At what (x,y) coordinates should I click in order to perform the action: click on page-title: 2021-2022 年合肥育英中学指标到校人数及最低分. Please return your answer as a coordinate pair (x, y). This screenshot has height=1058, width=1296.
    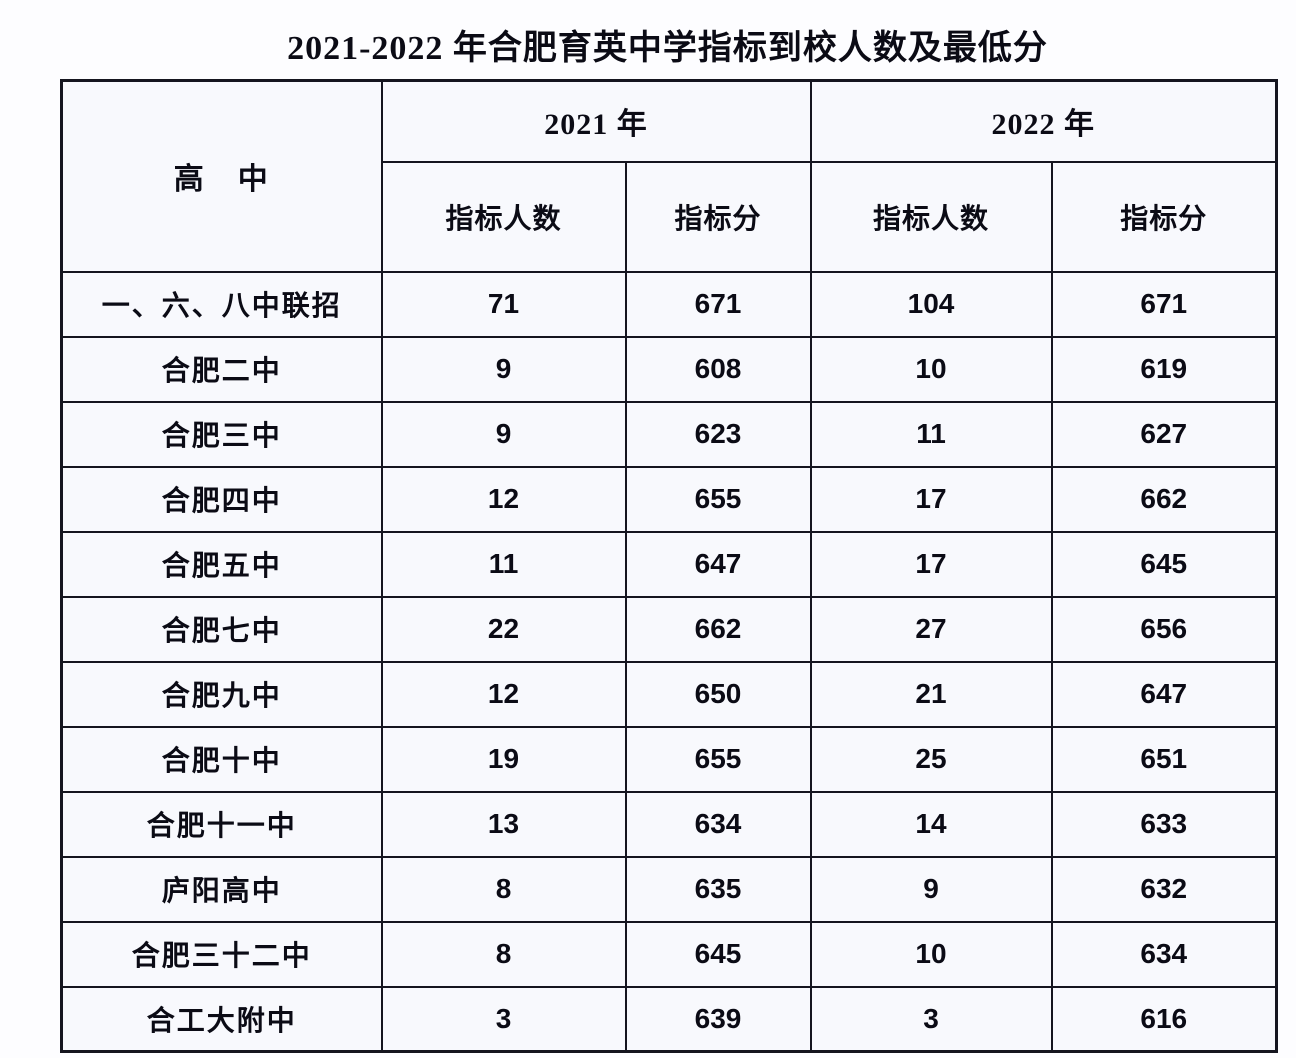
    Looking at the image, I should click on (667, 48).